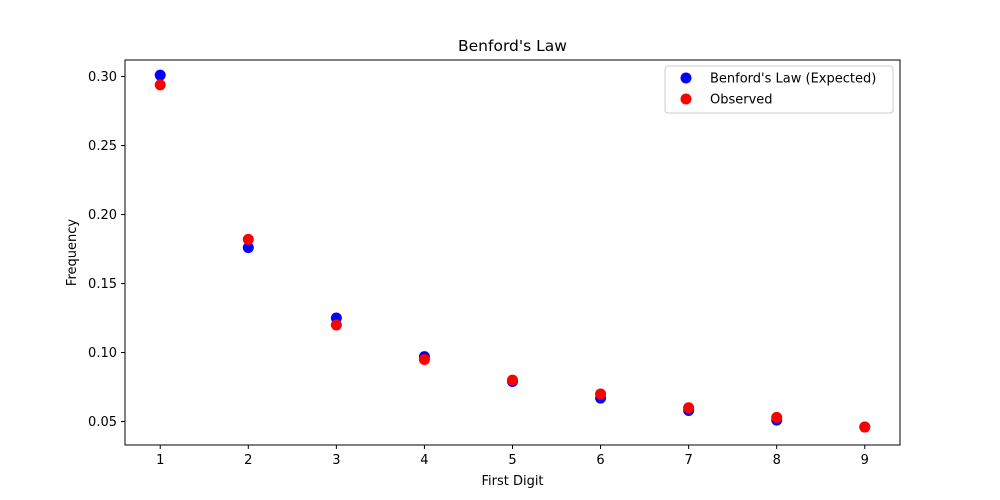 The width and height of the screenshot is (1000, 500). I want to click on chart-title: Benford's Law, so click(512, 46).